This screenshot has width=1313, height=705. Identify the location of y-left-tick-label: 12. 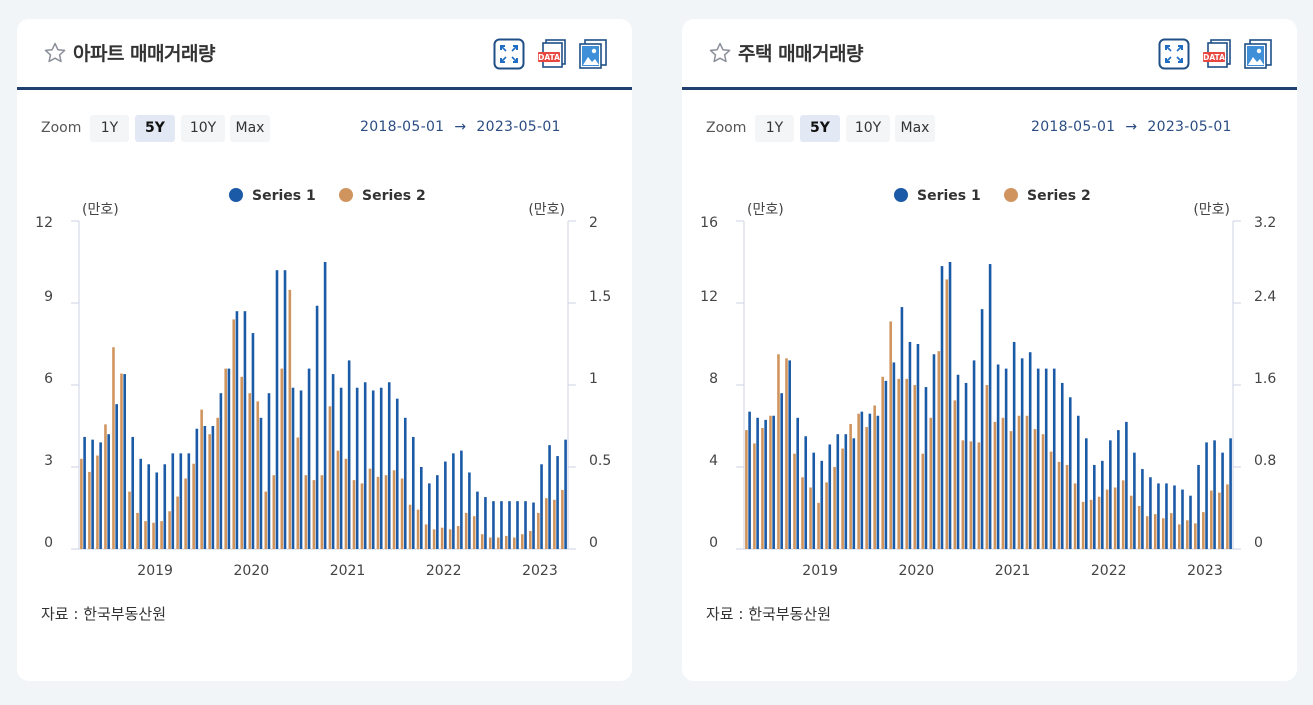
(709, 297).